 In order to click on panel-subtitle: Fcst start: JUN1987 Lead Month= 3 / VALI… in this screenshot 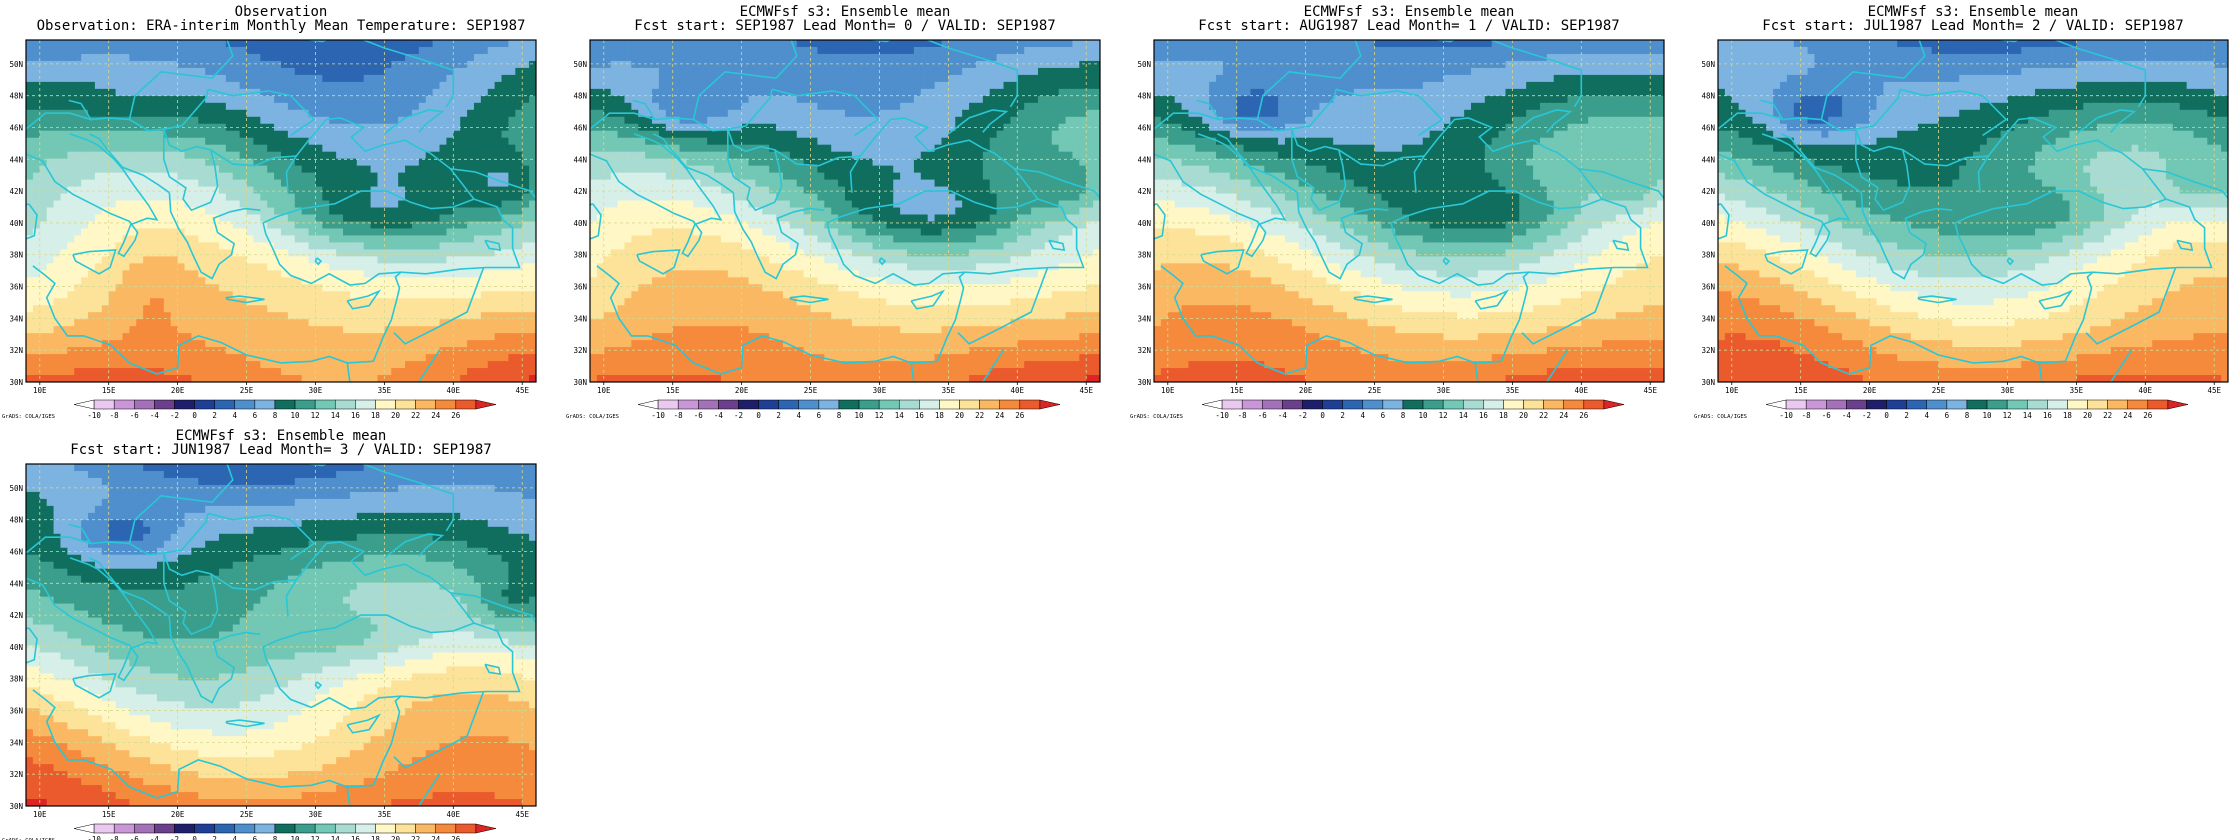, I will do `click(280, 450)`.